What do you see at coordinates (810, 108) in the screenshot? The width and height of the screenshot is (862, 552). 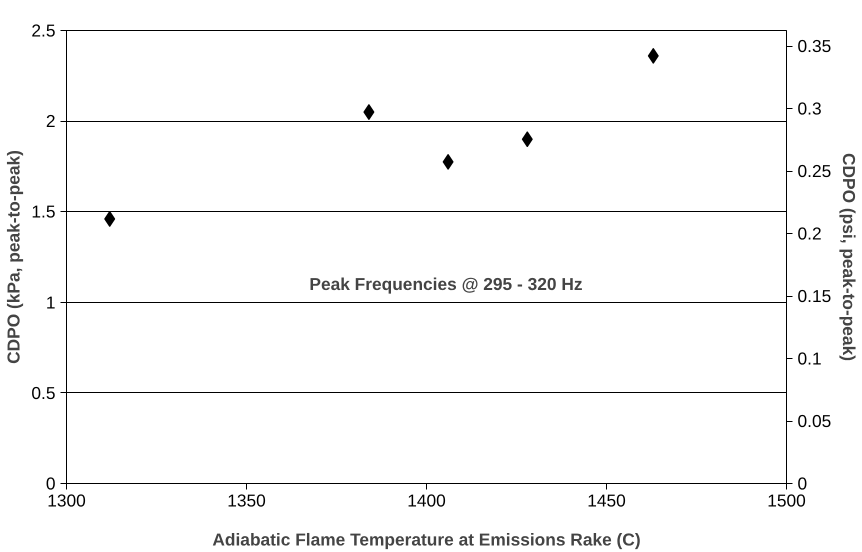 I see `y2-tick-label: 0.3` at bounding box center [810, 108].